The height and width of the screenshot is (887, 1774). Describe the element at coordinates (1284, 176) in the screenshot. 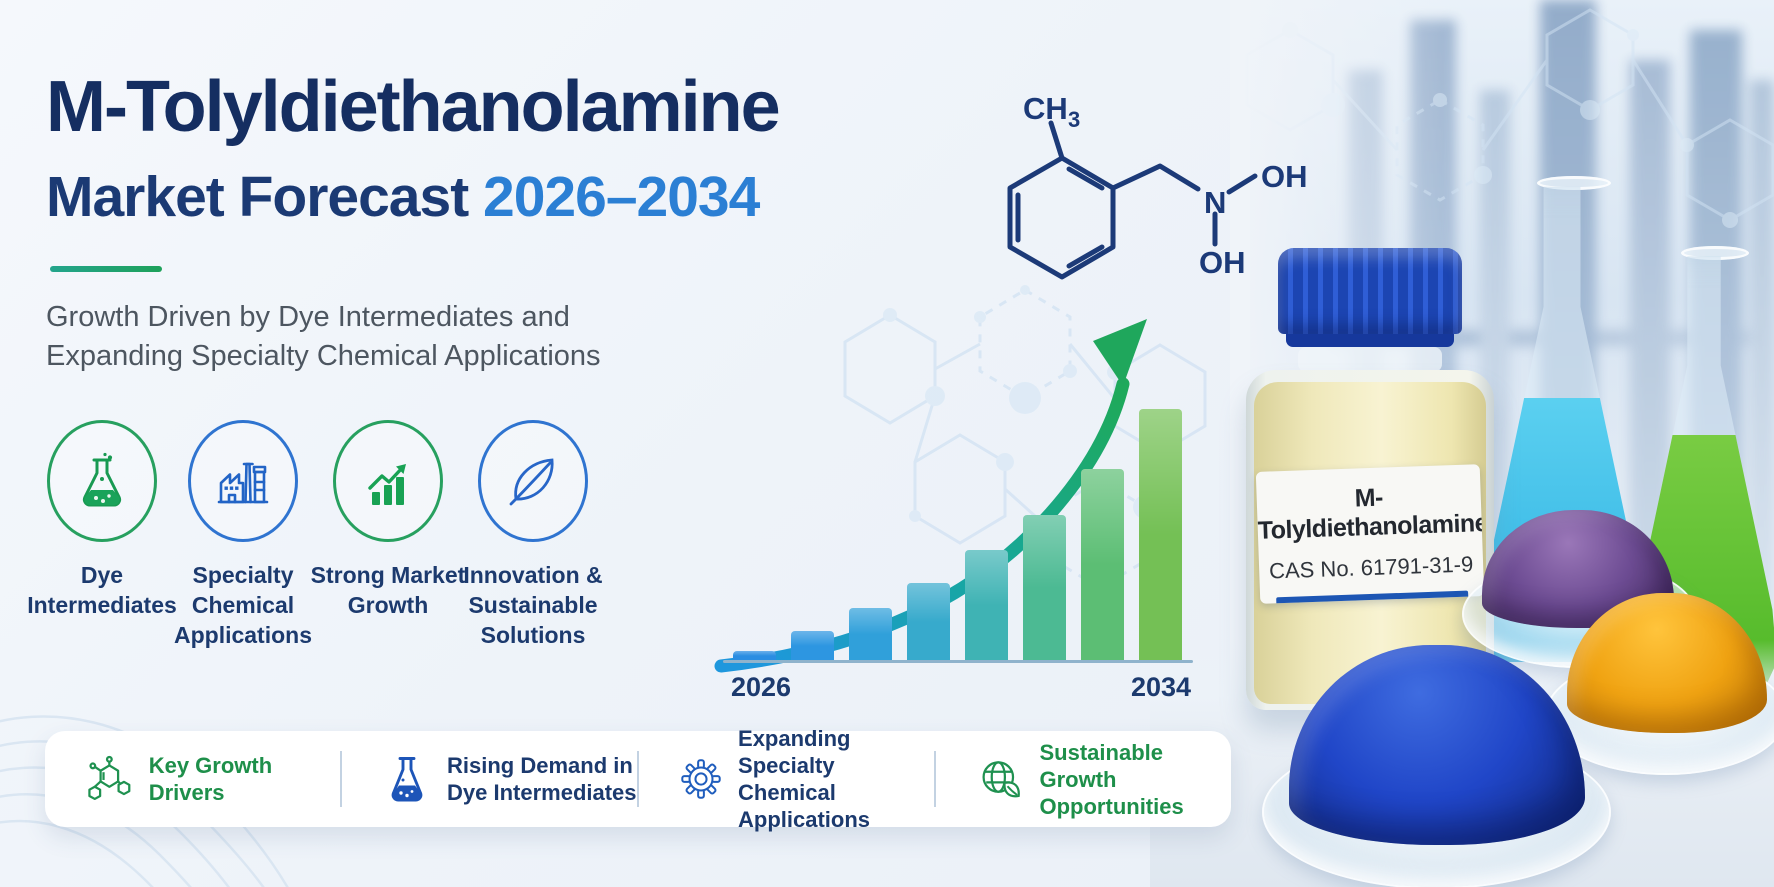

I see `hydroxyl-top-label: OH` at that location.